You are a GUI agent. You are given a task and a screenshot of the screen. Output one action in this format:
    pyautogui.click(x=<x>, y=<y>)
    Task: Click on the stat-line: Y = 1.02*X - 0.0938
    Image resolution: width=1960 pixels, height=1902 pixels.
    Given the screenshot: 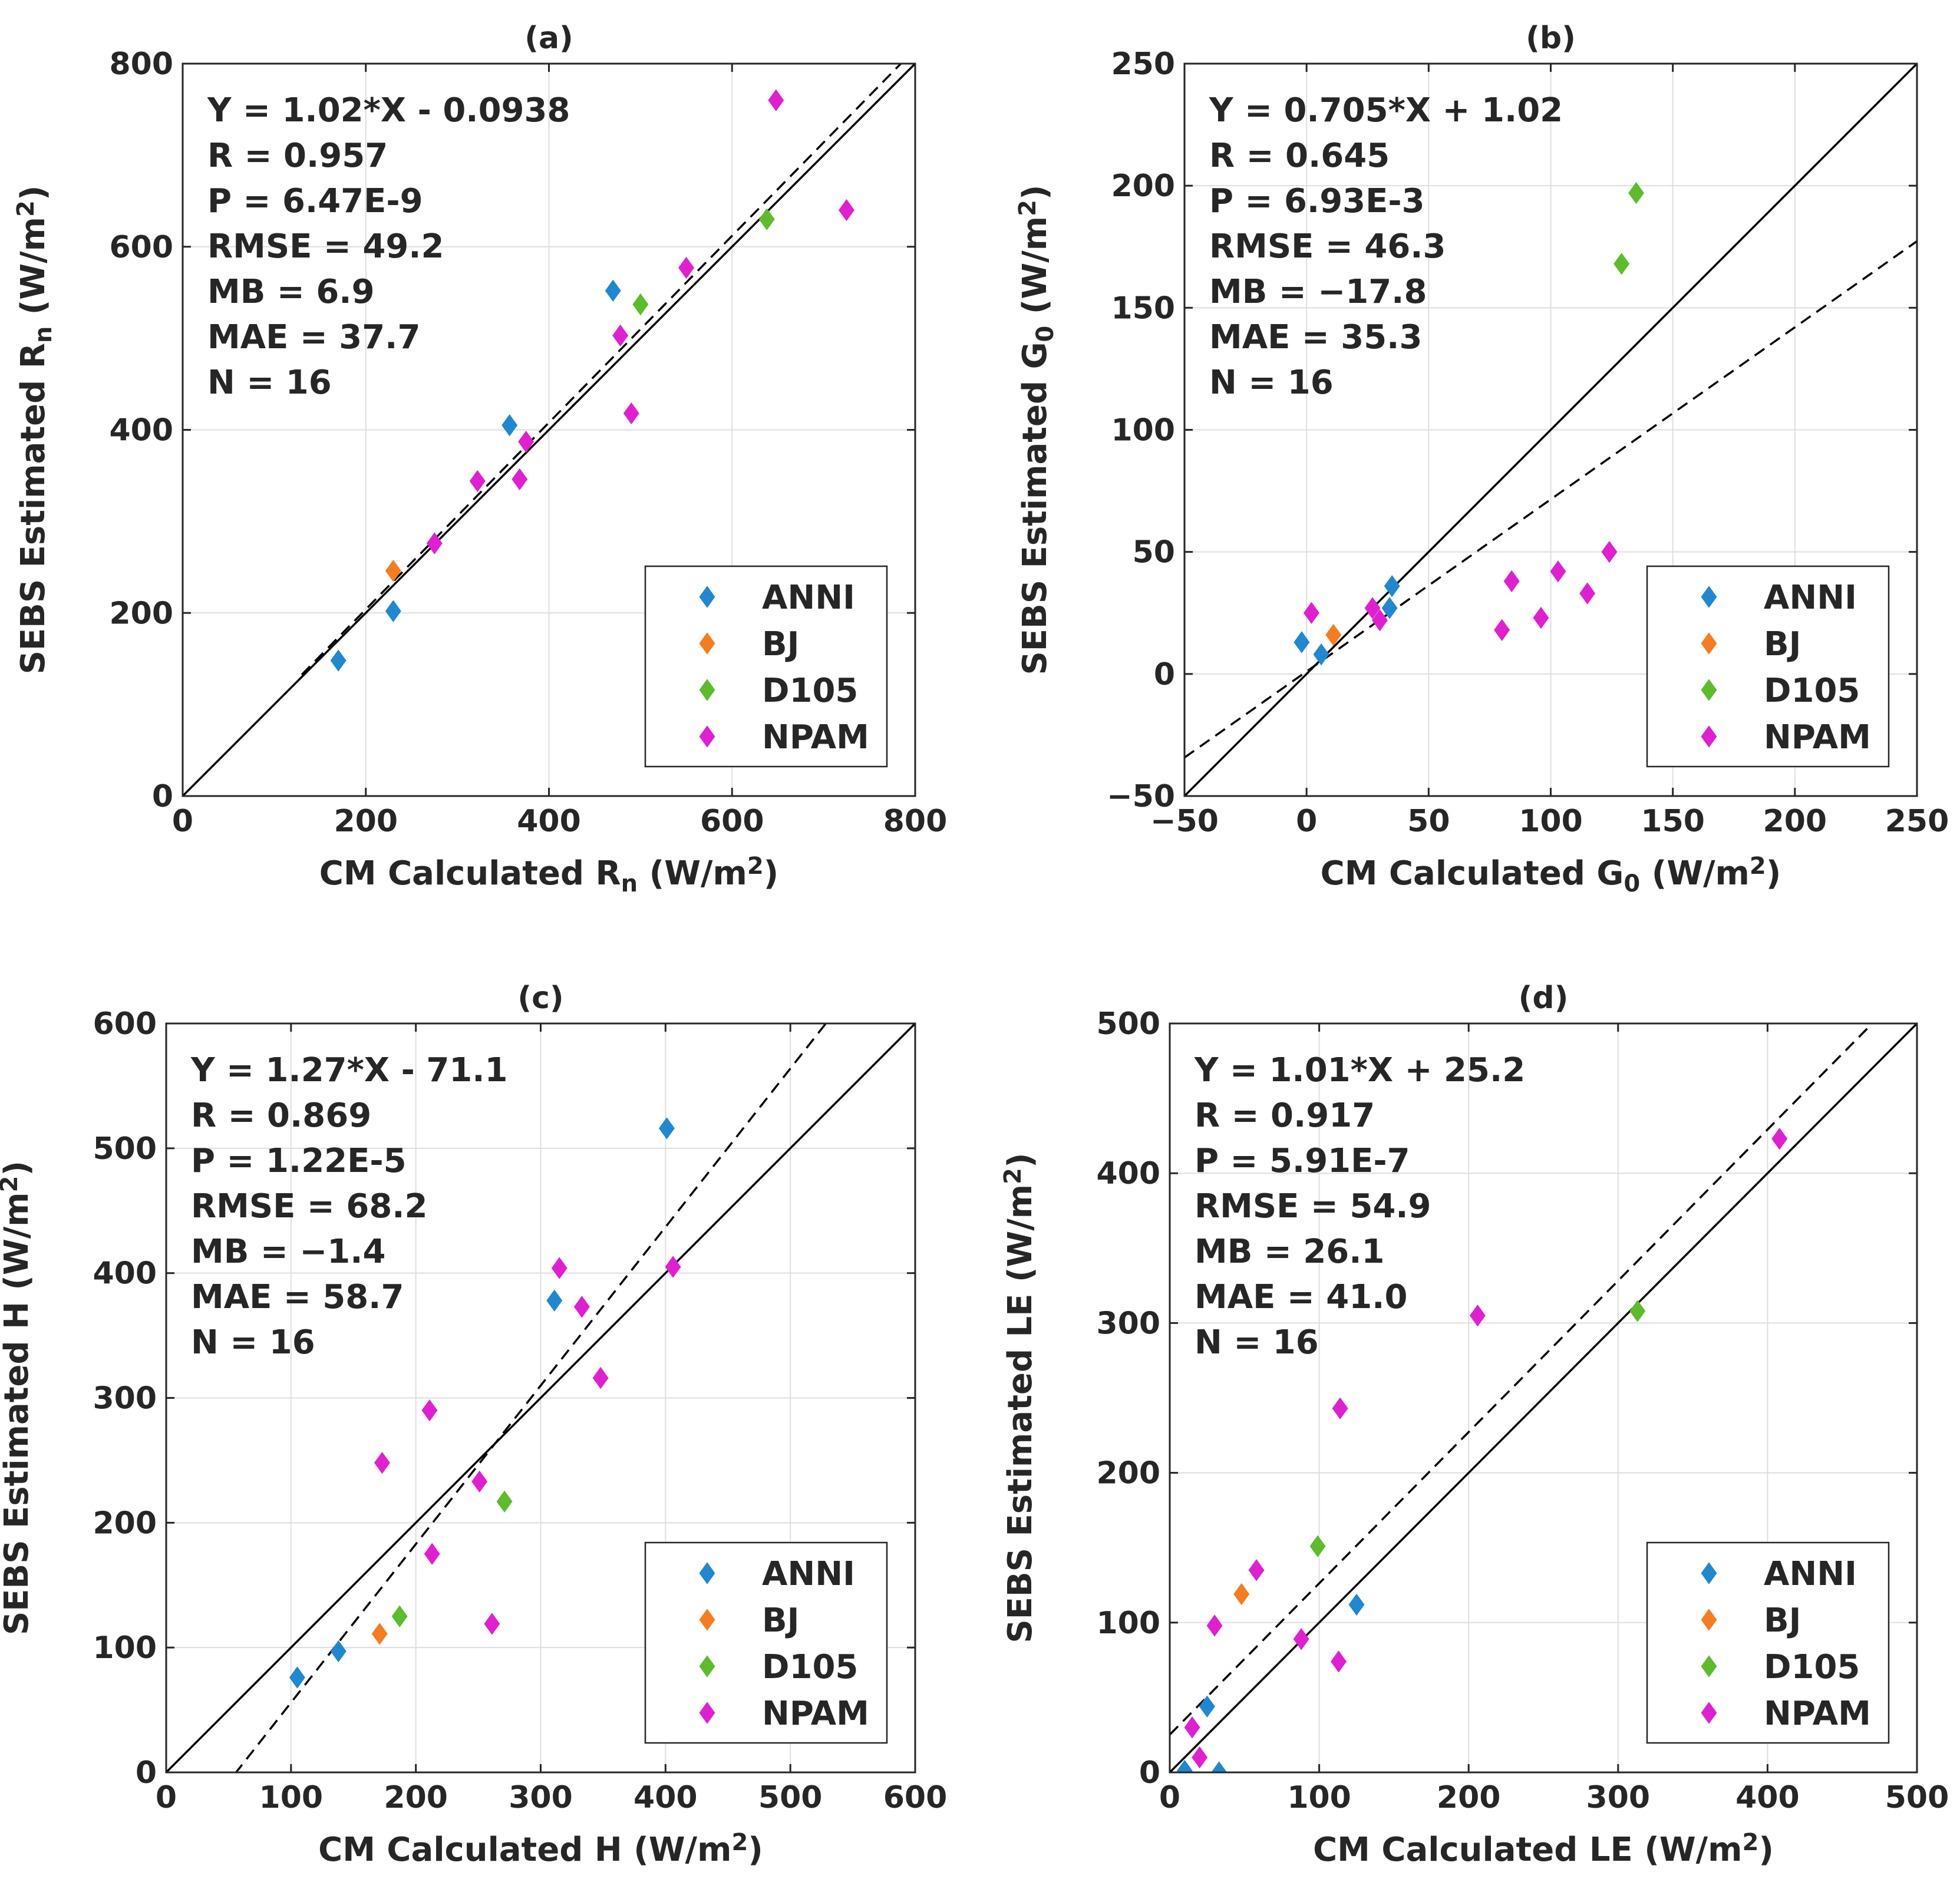 What is the action you would take?
    pyautogui.click(x=388, y=110)
    